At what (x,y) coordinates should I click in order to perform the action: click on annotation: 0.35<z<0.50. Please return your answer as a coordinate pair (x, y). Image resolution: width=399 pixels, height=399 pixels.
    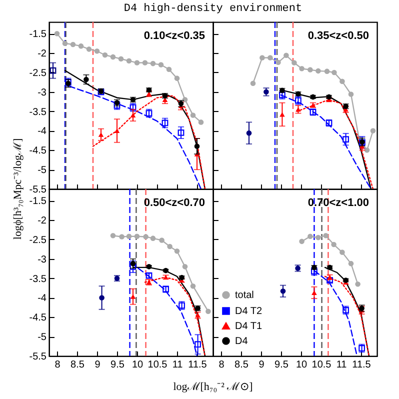
    Looking at the image, I should click on (338, 36).